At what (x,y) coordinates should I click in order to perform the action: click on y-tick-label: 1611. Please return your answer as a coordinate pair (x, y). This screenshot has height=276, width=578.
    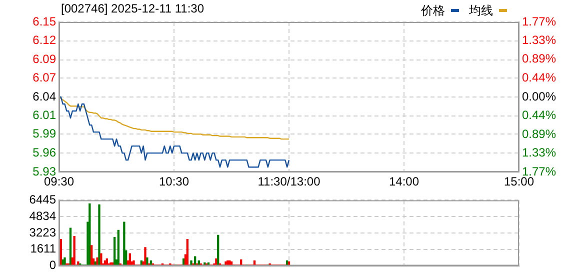
    Looking at the image, I should click on (43, 249).